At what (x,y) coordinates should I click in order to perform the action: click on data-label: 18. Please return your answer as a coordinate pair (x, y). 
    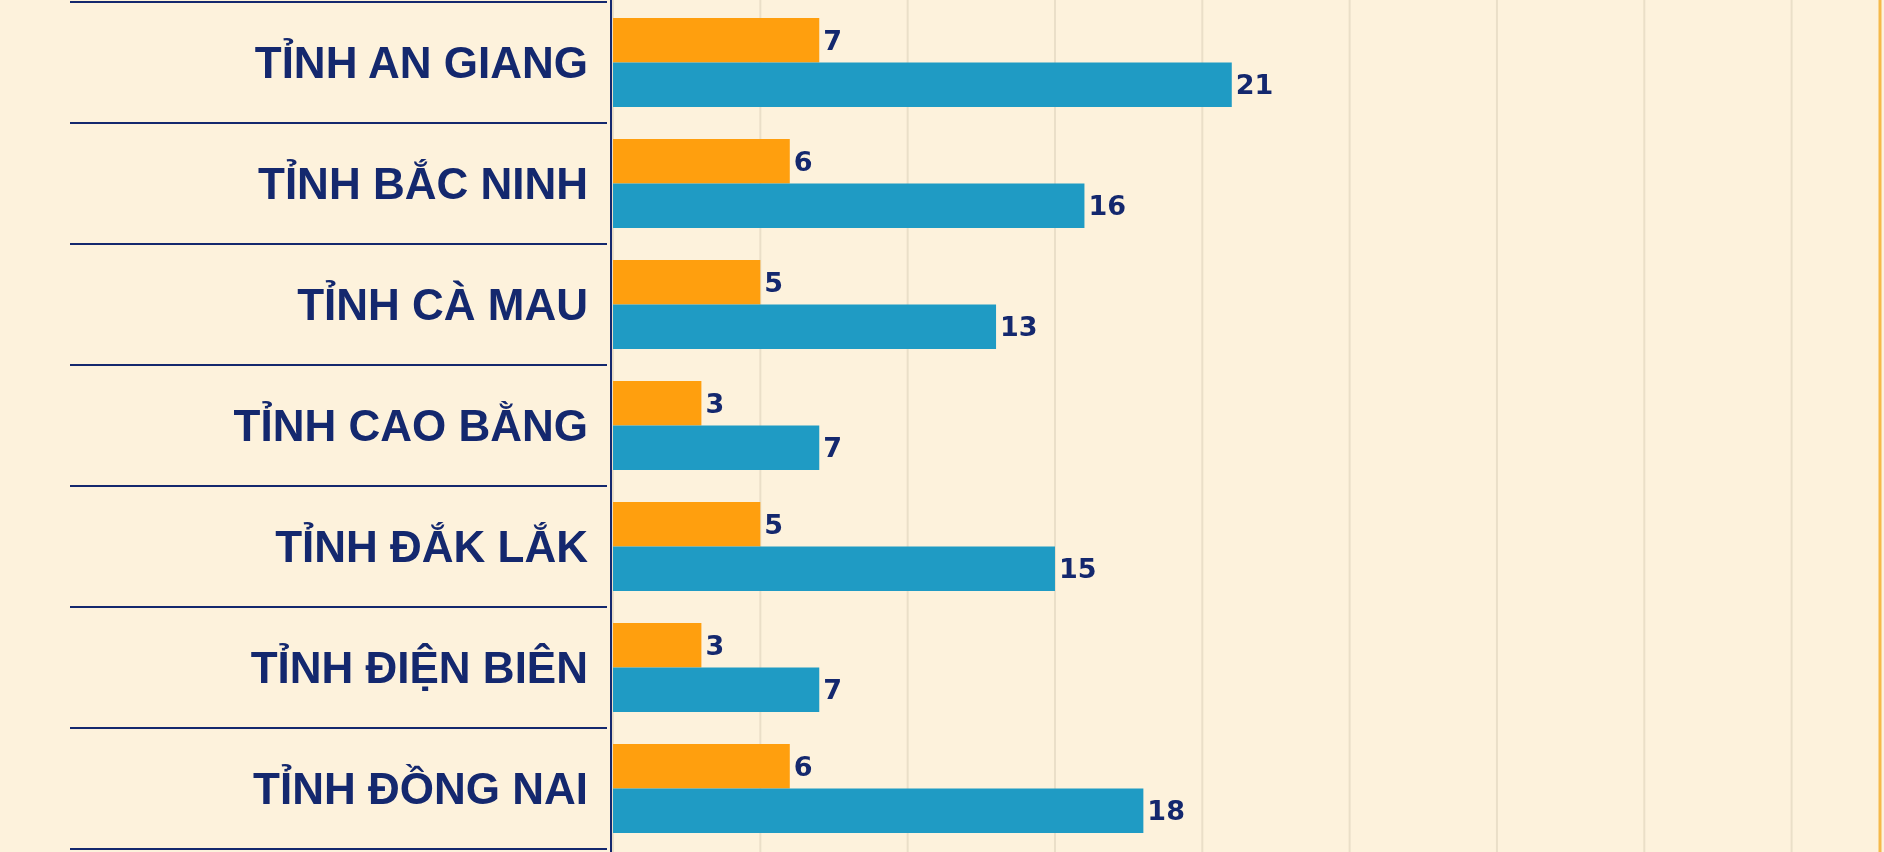
    Looking at the image, I should click on (1166, 811).